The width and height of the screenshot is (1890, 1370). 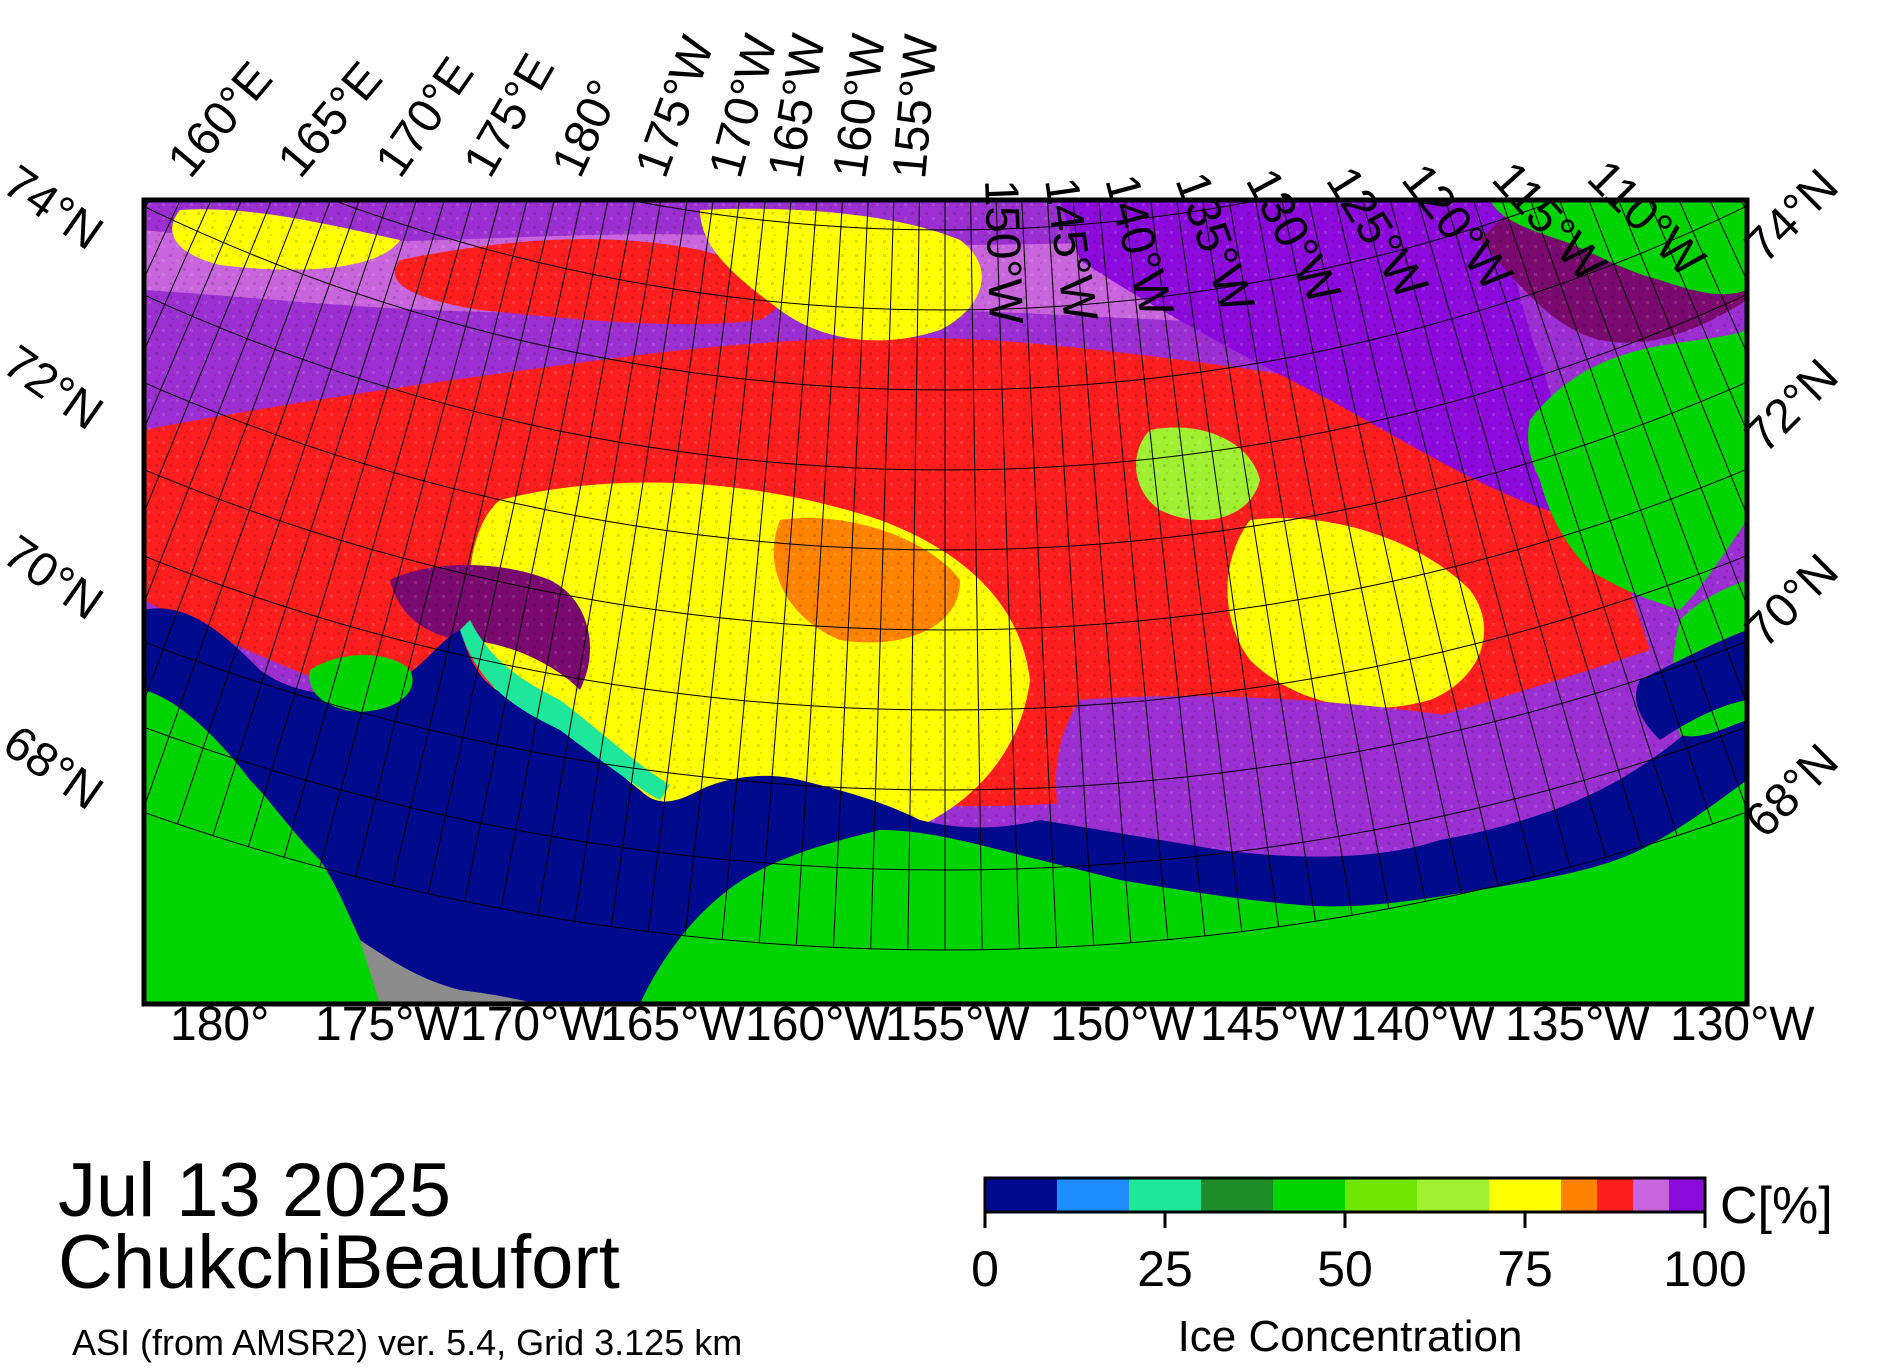 What do you see at coordinates (339, 1262) in the screenshot?
I see `region-title: ChukchiBeaufort` at bounding box center [339, 1262].